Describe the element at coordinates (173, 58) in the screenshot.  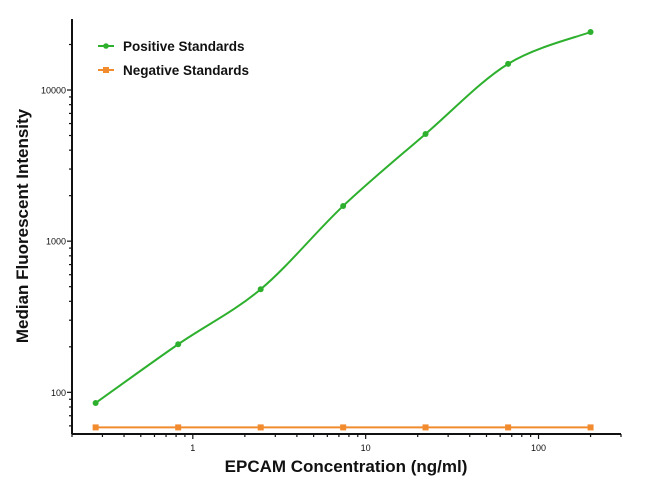
I see `legend: Positive Standards Negative Standards` at that location.